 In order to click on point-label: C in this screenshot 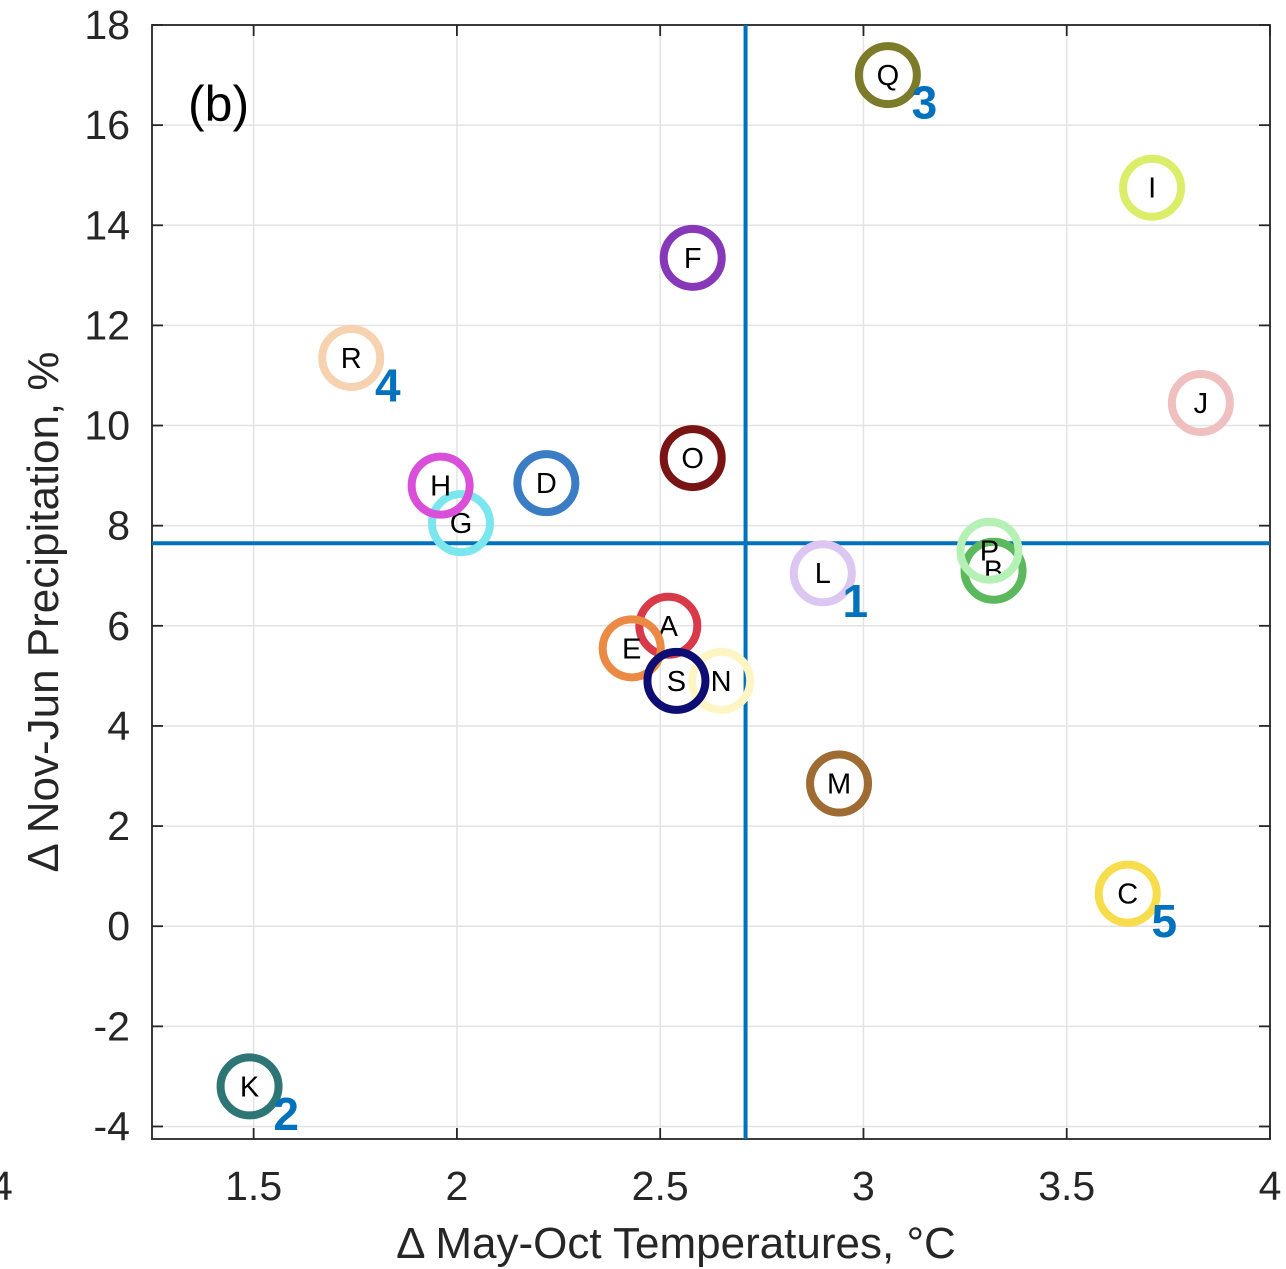, I will do `click(1127, 895)`.